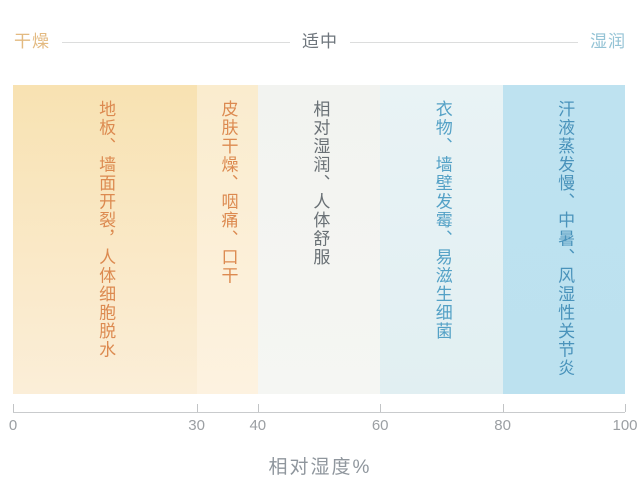 The image size is (640, 489). I want to click on band-60-80: 衣物、墙壁发霉、易滋生细菌, so click(441, 239).